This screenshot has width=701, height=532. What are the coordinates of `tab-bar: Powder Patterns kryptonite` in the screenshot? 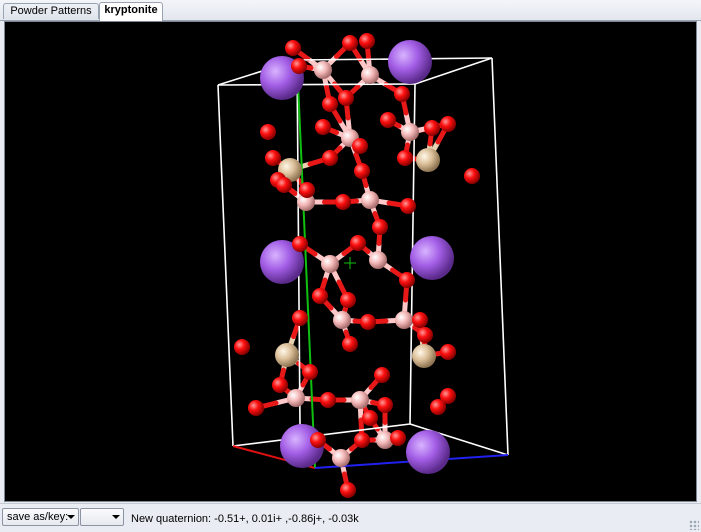 It's located at (350, 10).